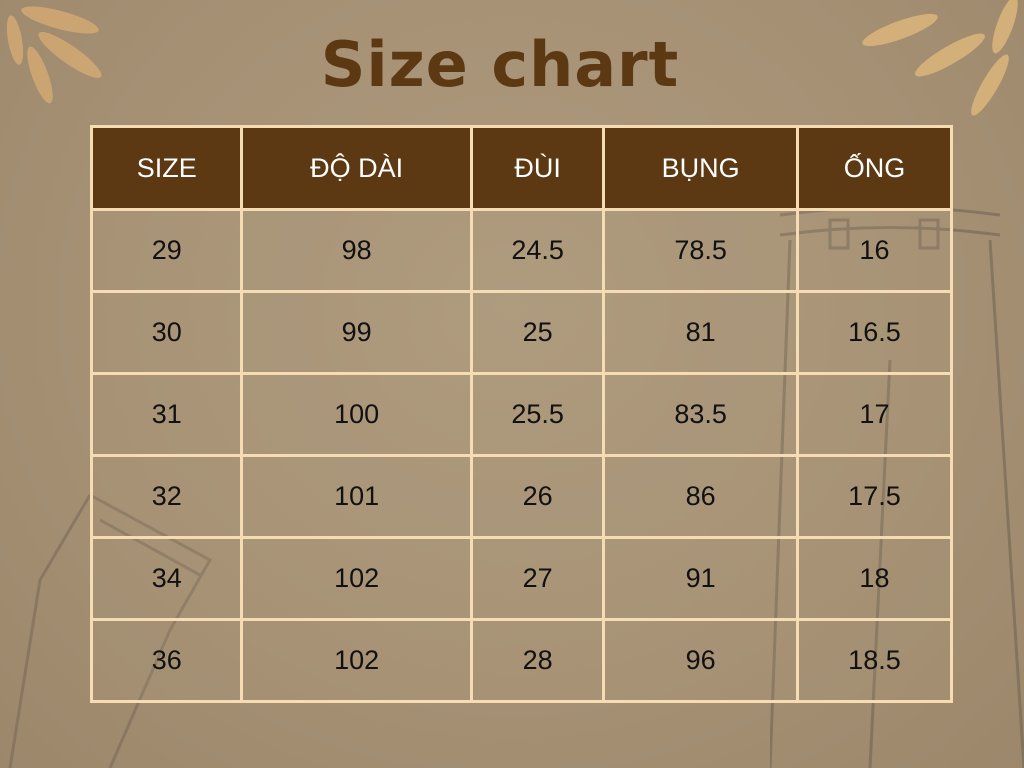  What do you see at coordinates (356, 332) in the screenshot?
I see `table-cell: 99` at bounding box center [356, 332].